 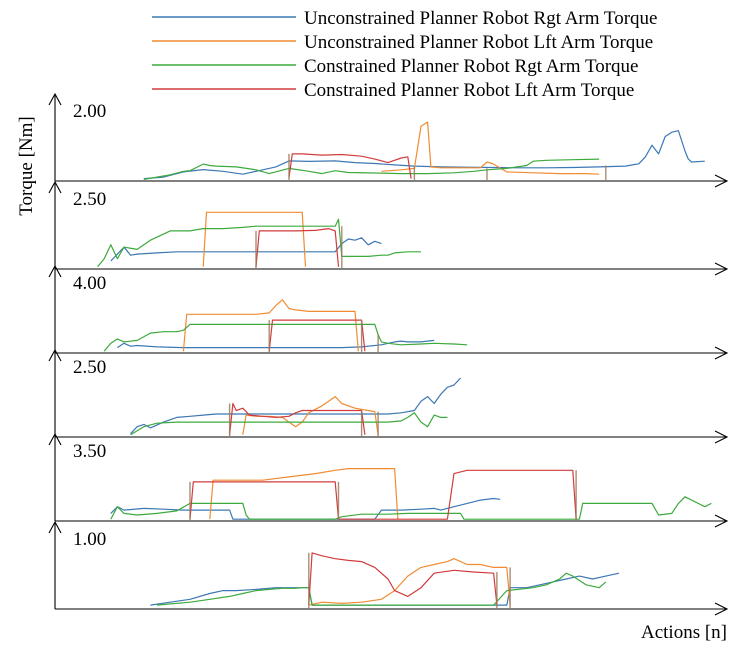 What do you see at coordinates (89, 451) in the screenshot?
I see `ymax-label-5: 3.50` at bounding box center [89, 451].